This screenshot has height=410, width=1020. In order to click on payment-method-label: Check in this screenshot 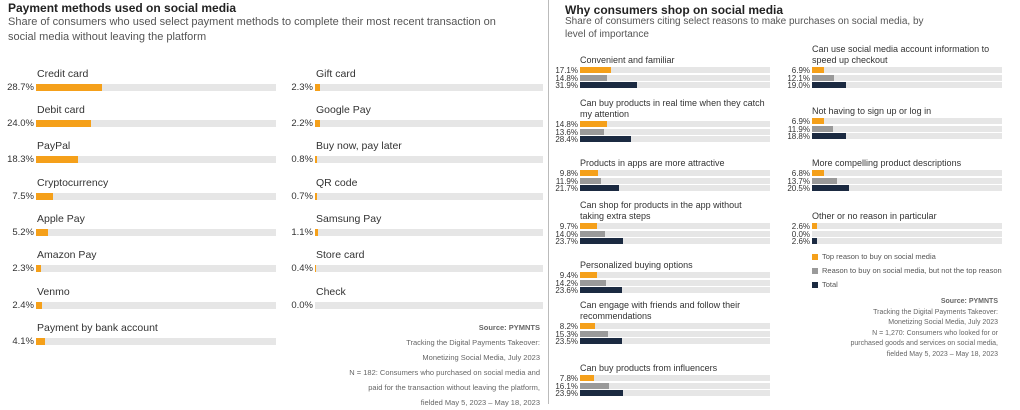, I will do `click(331, 292)`.